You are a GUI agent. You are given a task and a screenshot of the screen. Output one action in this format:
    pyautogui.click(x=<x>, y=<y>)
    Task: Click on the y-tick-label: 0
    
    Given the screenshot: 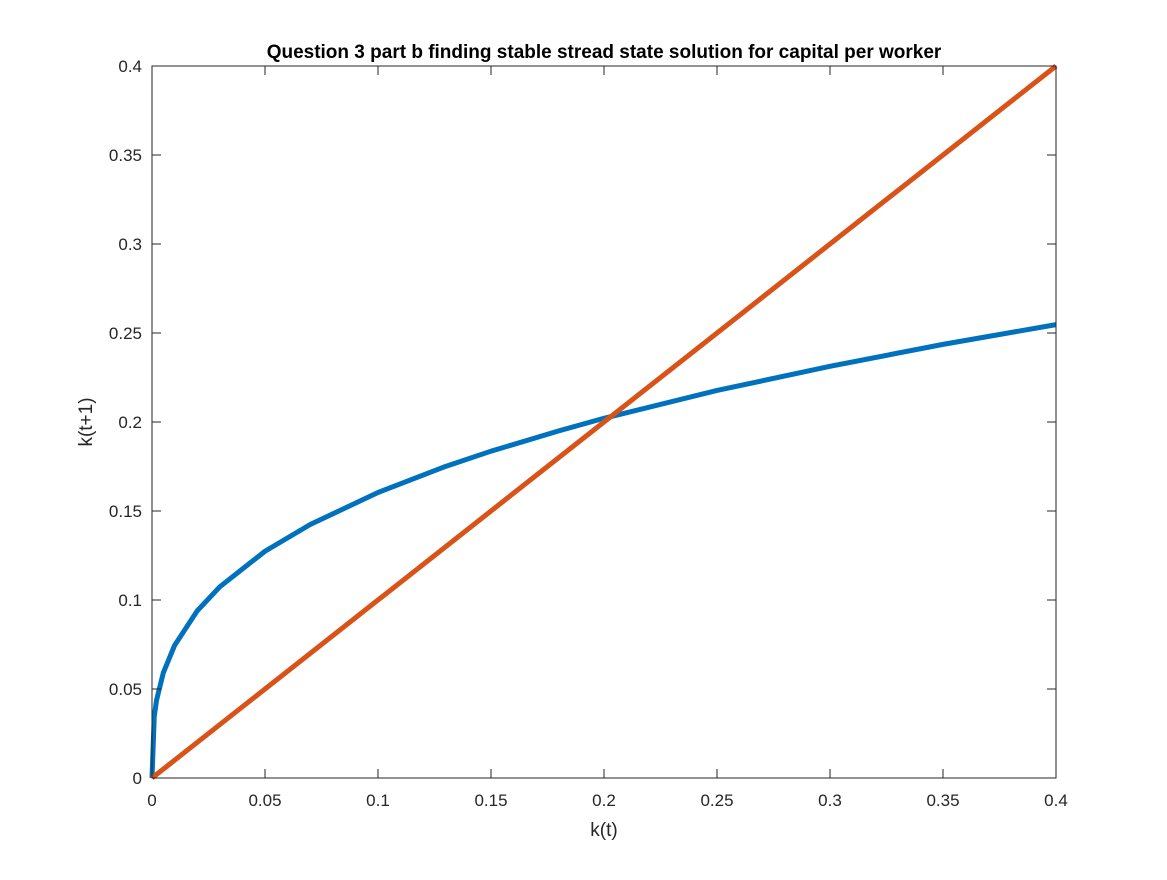 What is the action you would take?
    pyautogui.click(x=137, y=778)
    